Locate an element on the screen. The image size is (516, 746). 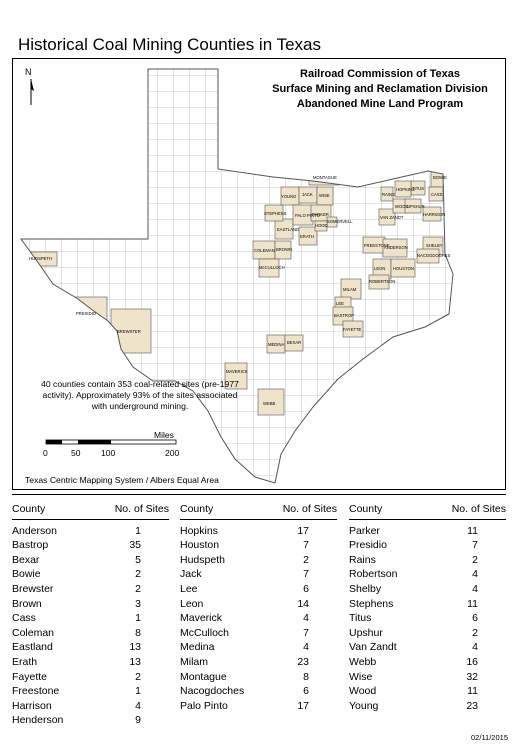
county-name: Webb is located at coordinates (363, 661).